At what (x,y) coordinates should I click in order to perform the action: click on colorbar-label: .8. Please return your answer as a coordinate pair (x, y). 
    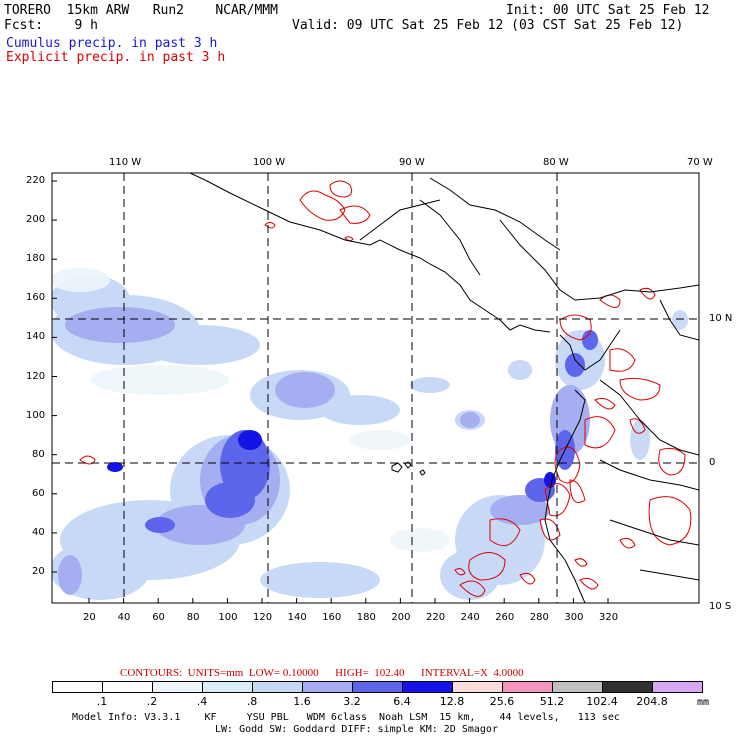
    Looking at the image, I should click on (252, 701).